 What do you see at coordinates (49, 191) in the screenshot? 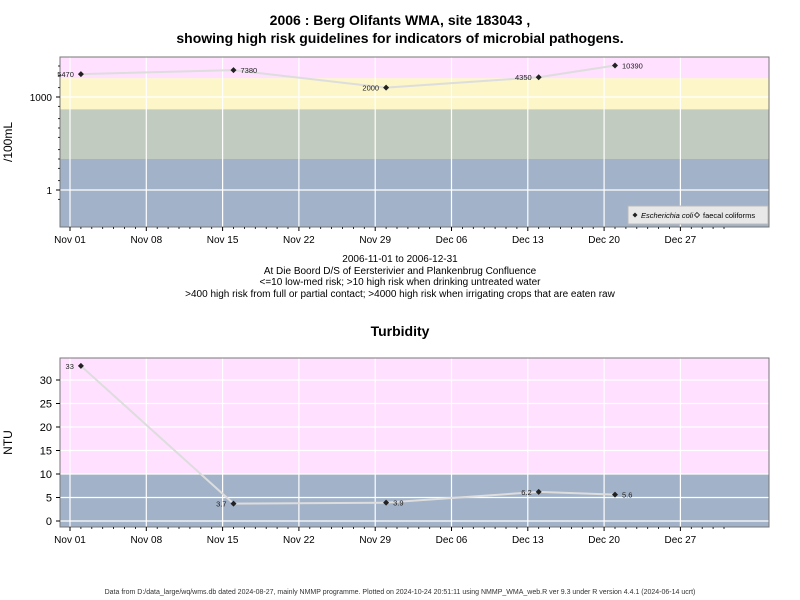
I see `y-tick-label: 1` at bounding box center [49, 191].